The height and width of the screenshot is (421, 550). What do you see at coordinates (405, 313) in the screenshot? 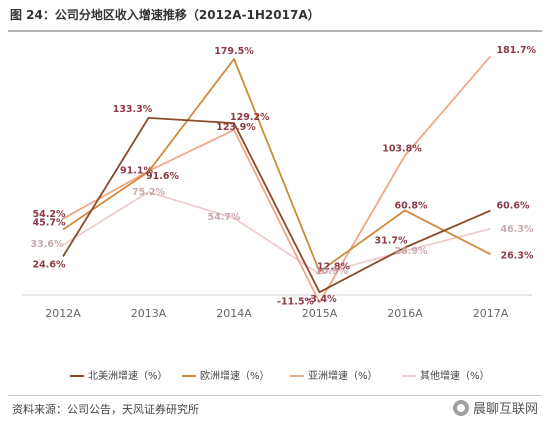
I see `x-tick-label: 2016A` at bounding box center [405, 313].